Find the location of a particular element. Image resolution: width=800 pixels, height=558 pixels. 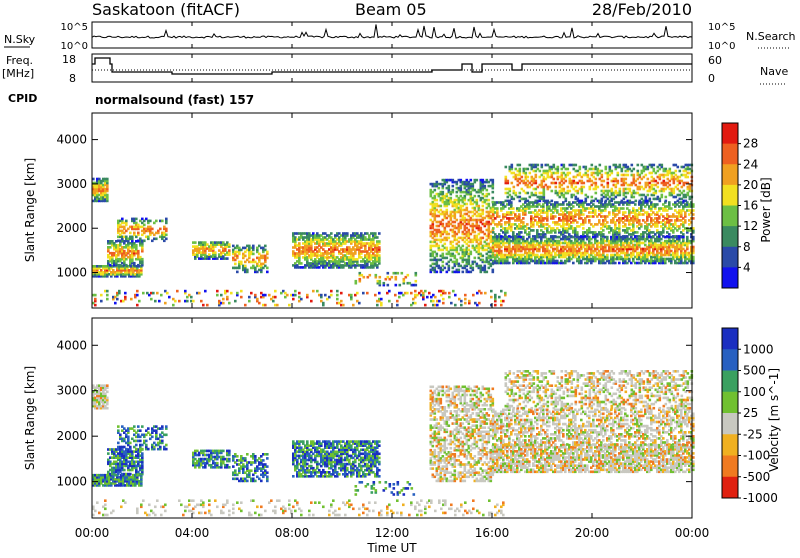

station-title: Saskatoon (fitACF) is located at coordinates (166, 9).